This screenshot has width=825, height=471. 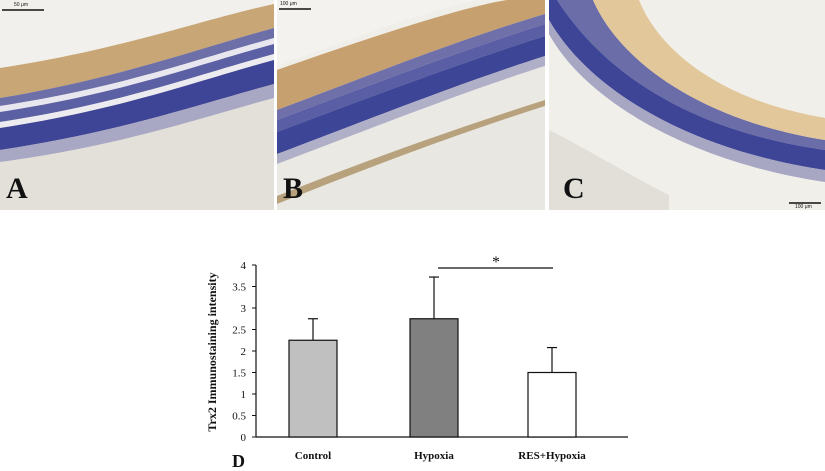 I want to click on y-tick-labels: 0 0.5 1 1.5 2 2.5 3 3.5 4, so click(x=239, y=352).